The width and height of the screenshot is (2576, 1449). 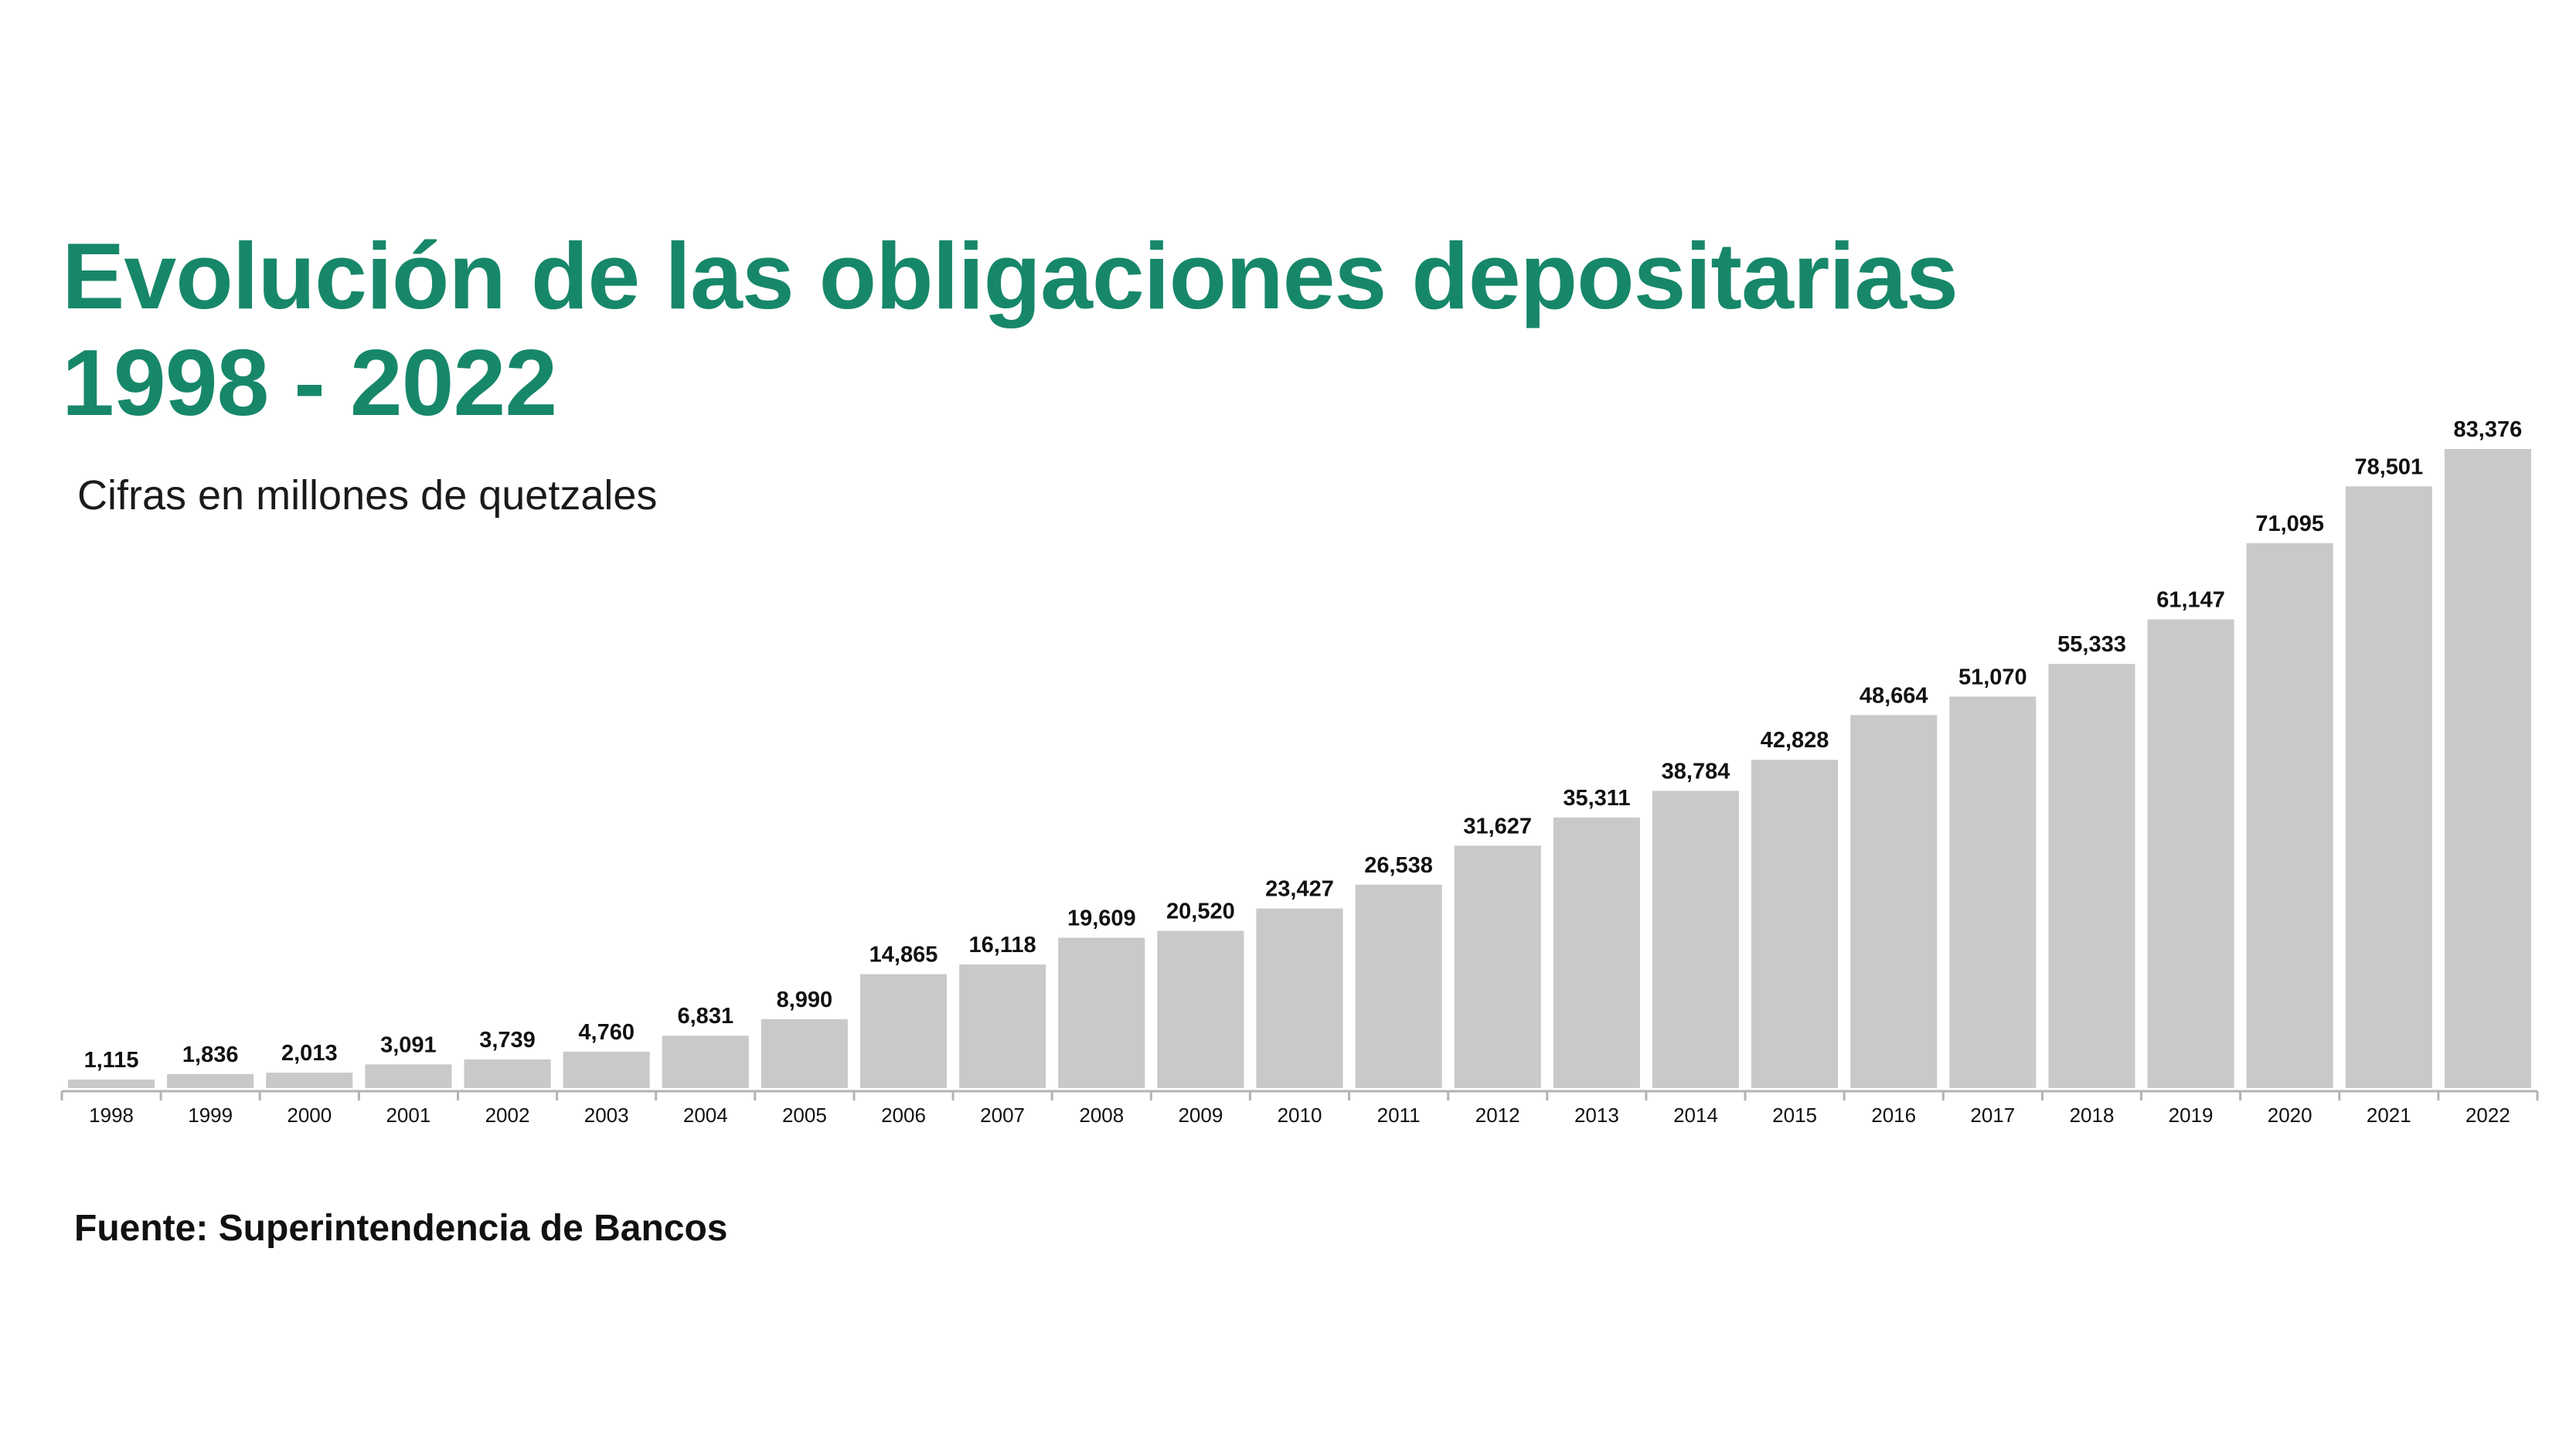 What do you see at coordinates (309, 1115) in the screenshot?
I see `tick-label-2000: 2000` at bounding box center [309, 1115].